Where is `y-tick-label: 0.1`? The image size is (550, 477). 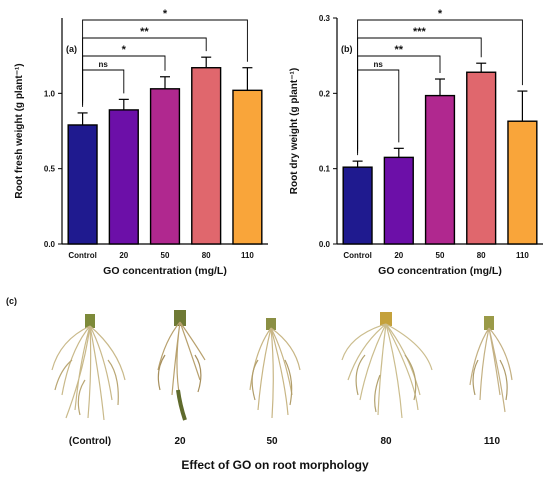 y-tick-label: 0.1 is located at coordinates (325, 169).